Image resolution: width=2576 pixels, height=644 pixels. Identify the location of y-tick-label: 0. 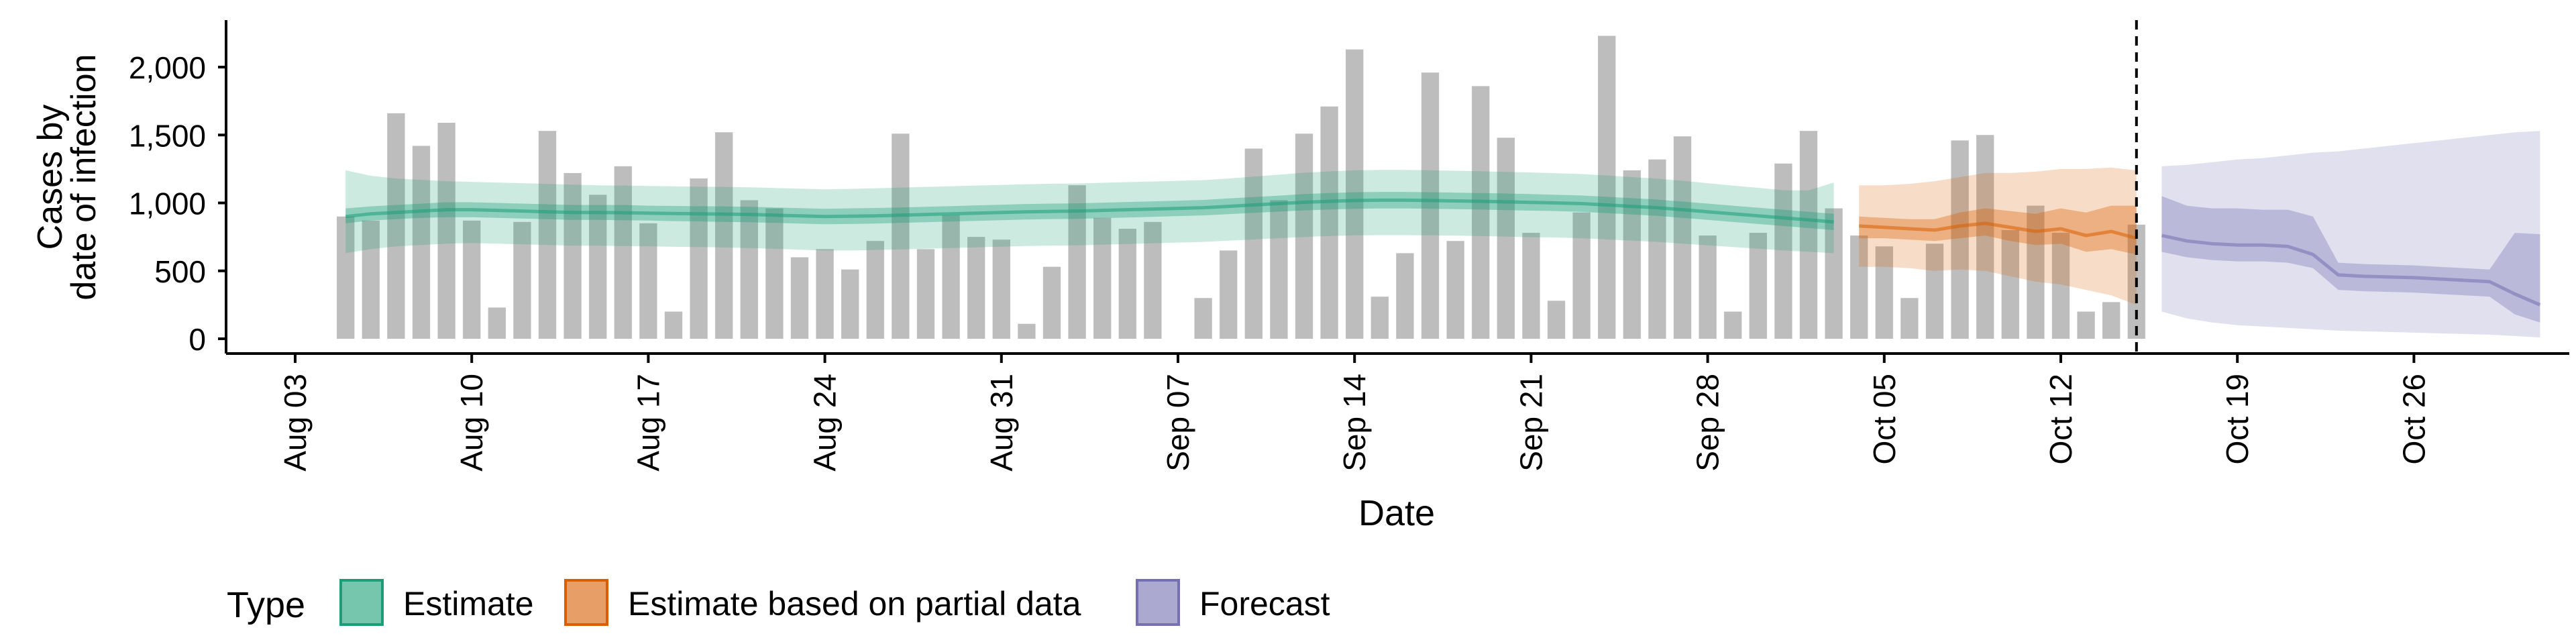
(197, 339).